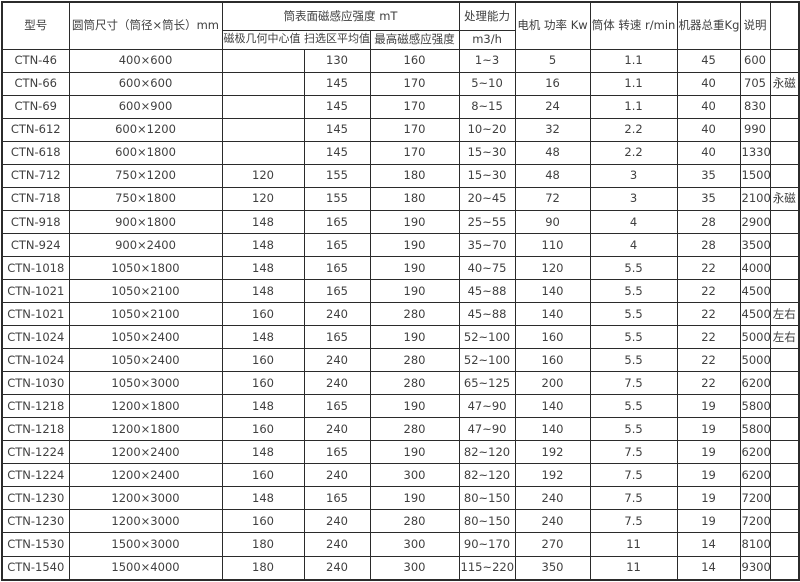  Describe the element at coordinates (487, 106) in the screenshot. I see `cell-capacity: 8~15` at that location.